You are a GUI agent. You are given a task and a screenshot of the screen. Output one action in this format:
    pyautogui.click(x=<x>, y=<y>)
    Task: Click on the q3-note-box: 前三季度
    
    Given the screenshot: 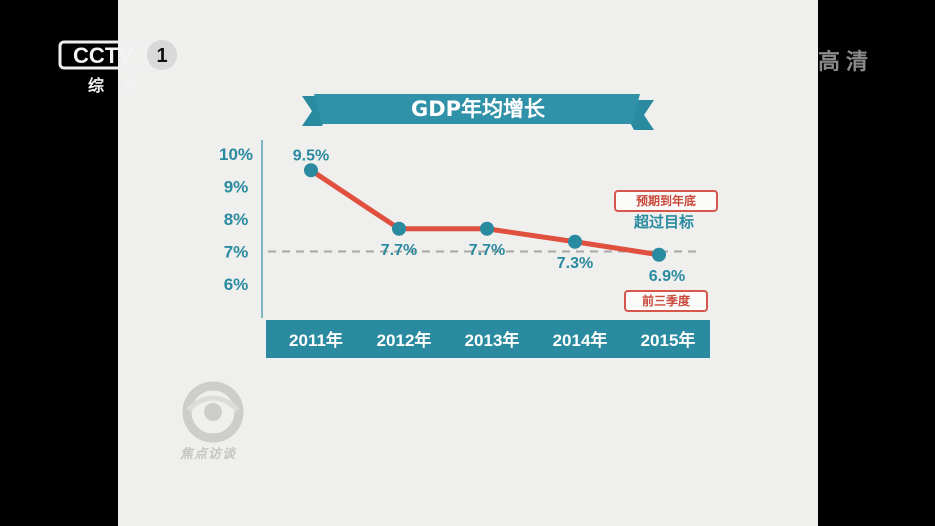 What is the action you would take?
    pyautogui.click(x=666, y=301)
    